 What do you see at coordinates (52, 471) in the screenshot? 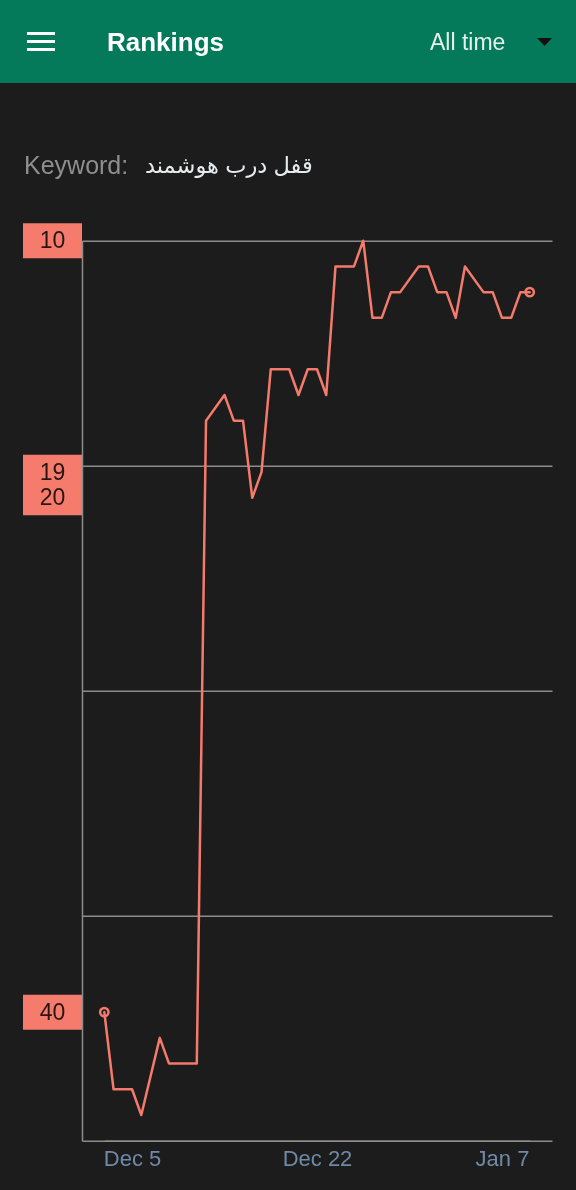
I see `y-tick-label: 19` at bounding box center [52, 471].